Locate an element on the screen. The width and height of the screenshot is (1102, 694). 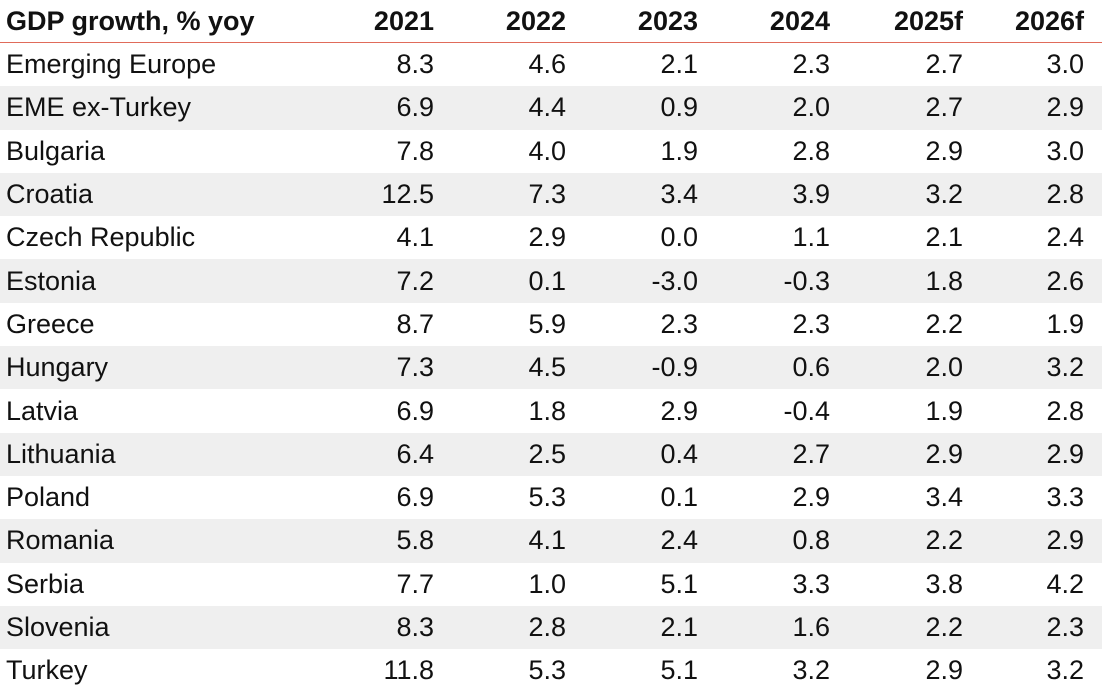
value-cell: 4.2 is located at coordinates (1065, 583).